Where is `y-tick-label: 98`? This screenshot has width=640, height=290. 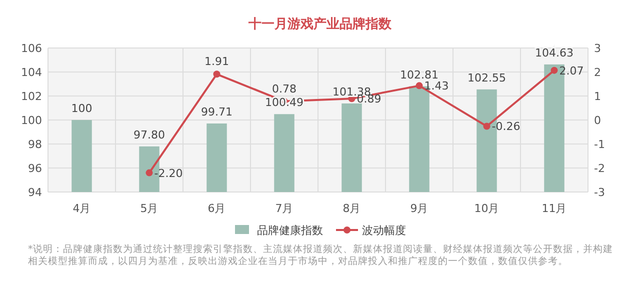
y-tick-label: 98 is located at coordinates (35, 144).